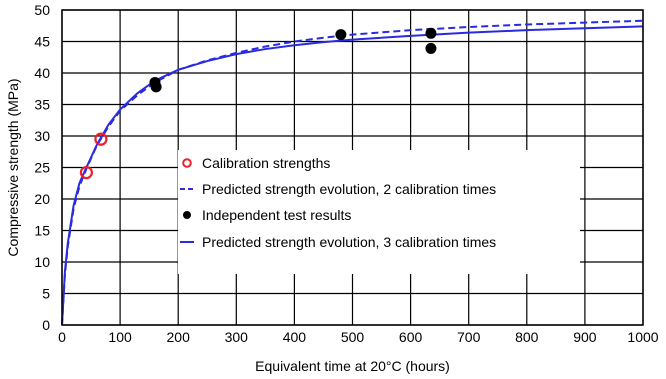 Image resolution: width=666 pixels, height=379 pixels. I want to click on x-tick-label: 400, so click(295, 337).